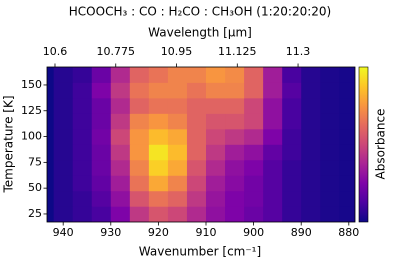 This screenshot has height=267, width=395. Describe the element at coordinates (298, 51) in the screenshot. I see `x2-tick-label: 11.3` at that location.